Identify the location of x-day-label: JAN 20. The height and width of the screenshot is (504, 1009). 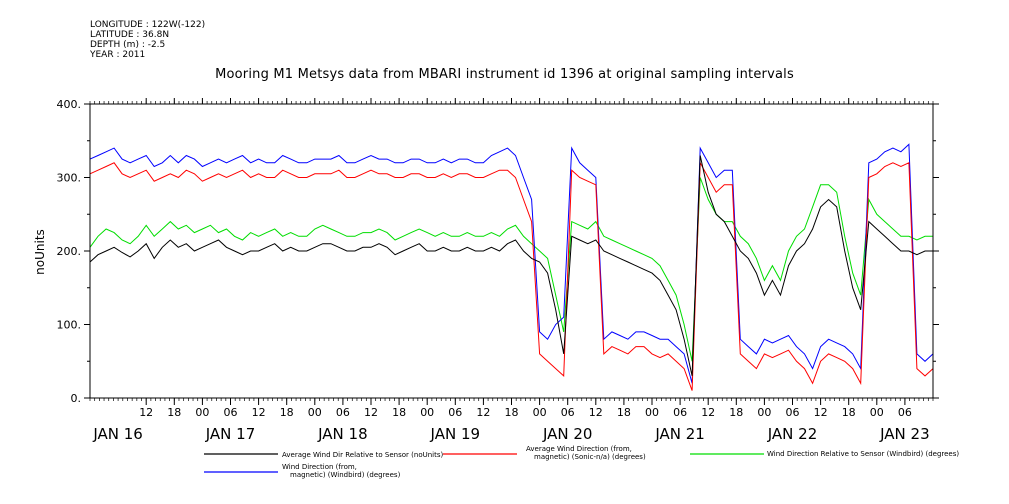
(567, 434).